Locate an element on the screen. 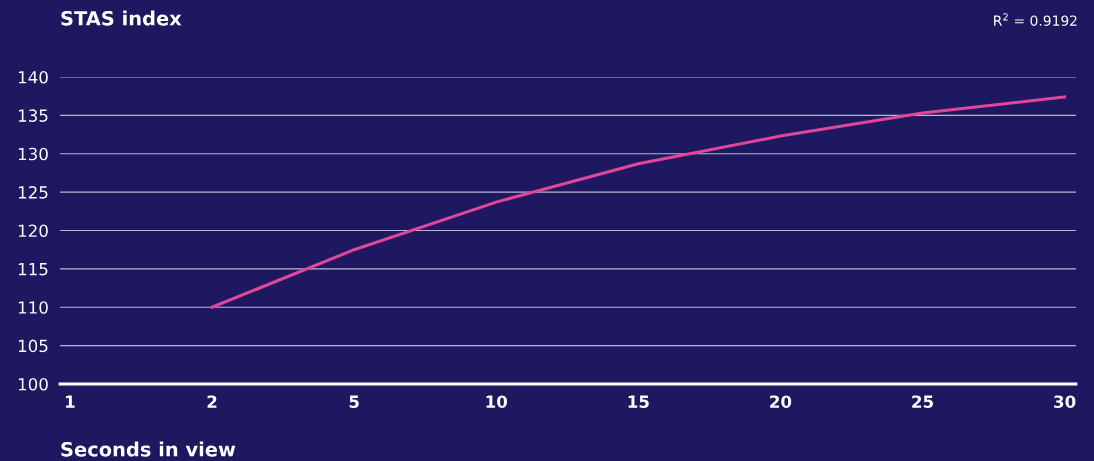 The height and width of the screenshot is (461, 1094). y-tick-label: 130 is located at coordinates (33, 154).